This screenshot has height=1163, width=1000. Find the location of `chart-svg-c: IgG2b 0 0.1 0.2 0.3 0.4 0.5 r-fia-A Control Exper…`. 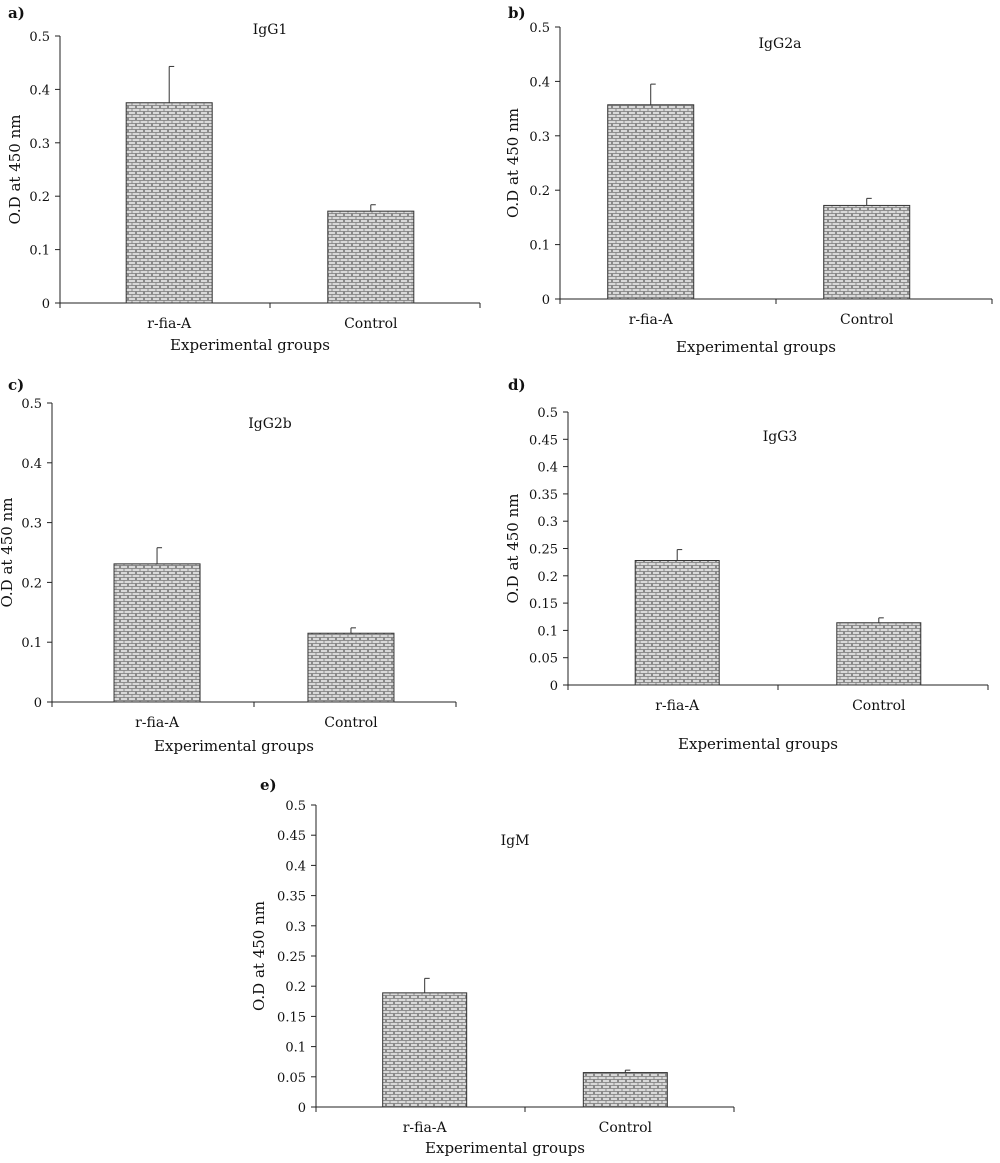

chart-svg-c: IgG2b 0 0.1 0.2 0.3 0.4 0.5 r-fia-A Control Exper… is located at coordinates (228, 576).